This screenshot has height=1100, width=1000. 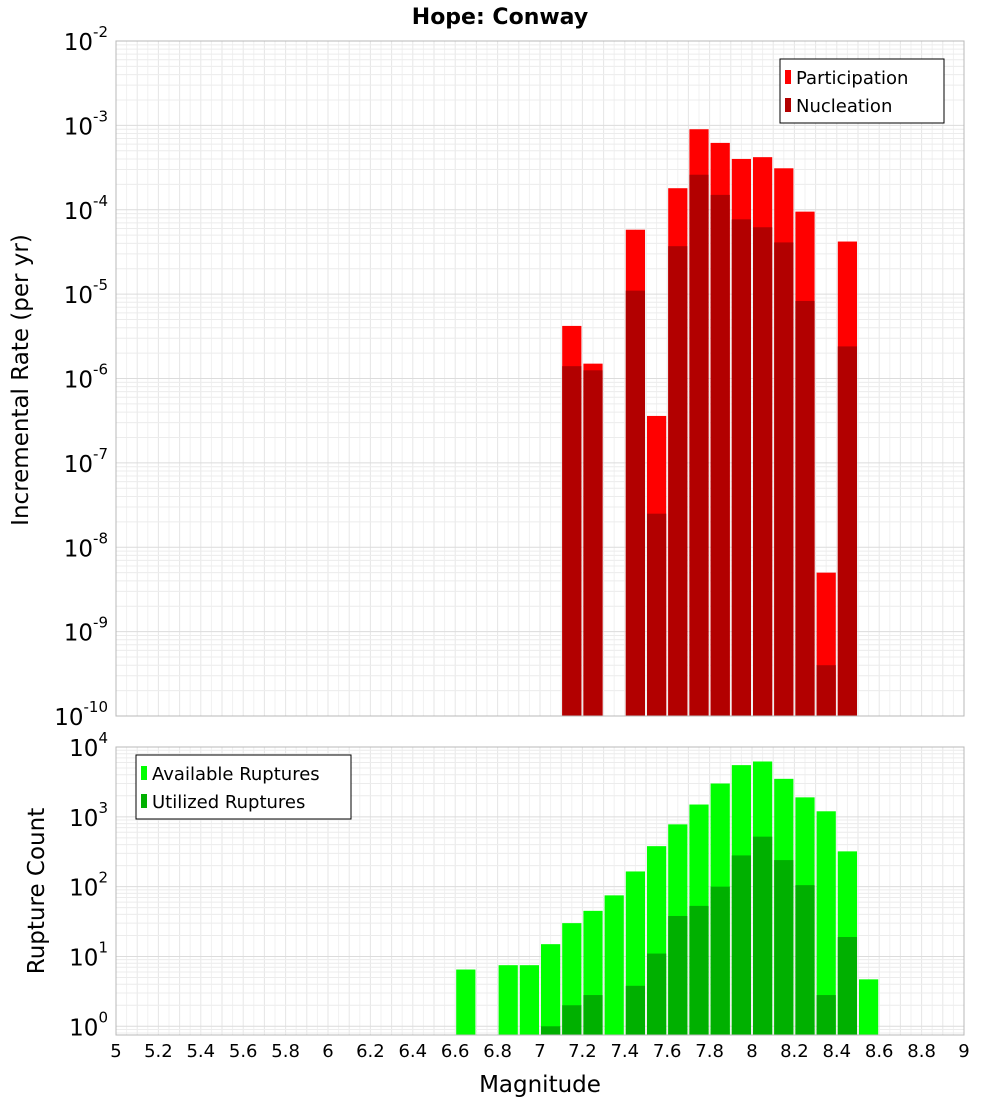 I want to click on x-tick-label: 8.6, so click(x=879, y=1051).